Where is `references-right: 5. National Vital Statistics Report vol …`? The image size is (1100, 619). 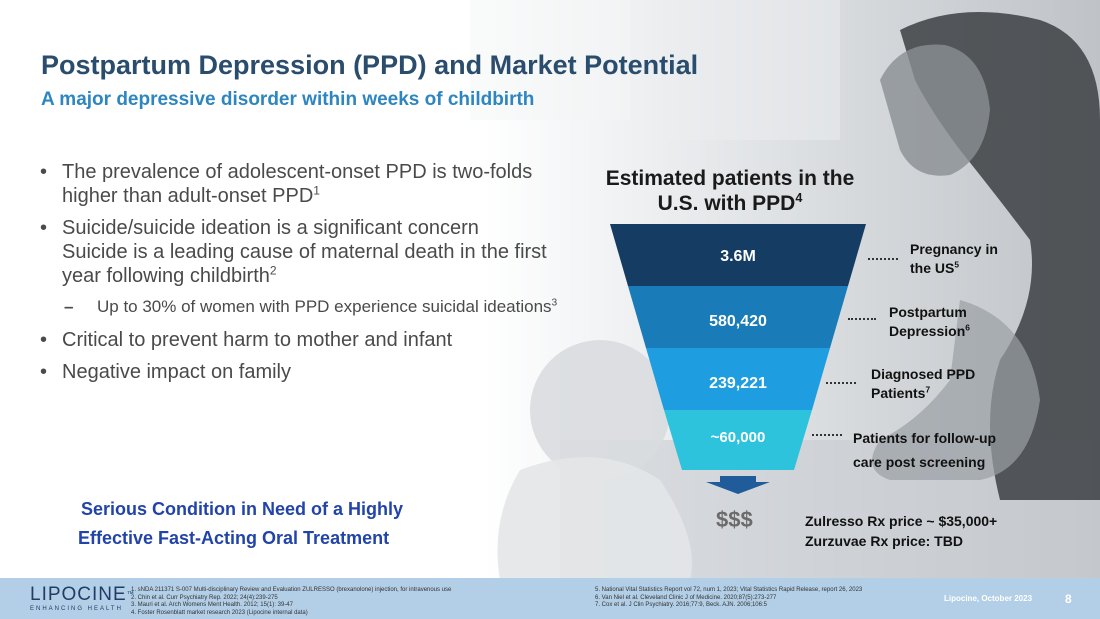 references-right: 5. National Vital Statistics Report vol … is located at coordinates (760, 598).